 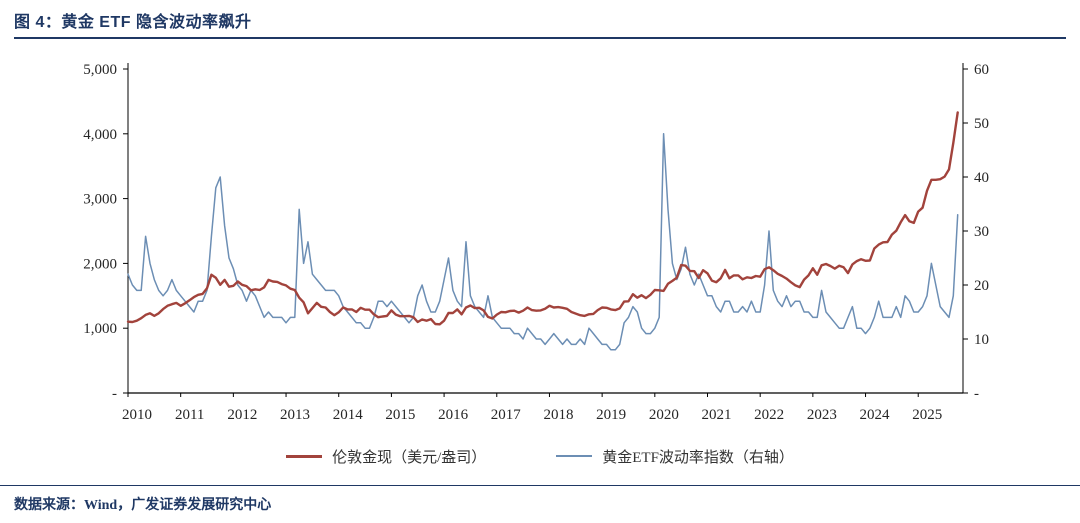 I want to click on svg-text: 10, so click(x=981, y=340).